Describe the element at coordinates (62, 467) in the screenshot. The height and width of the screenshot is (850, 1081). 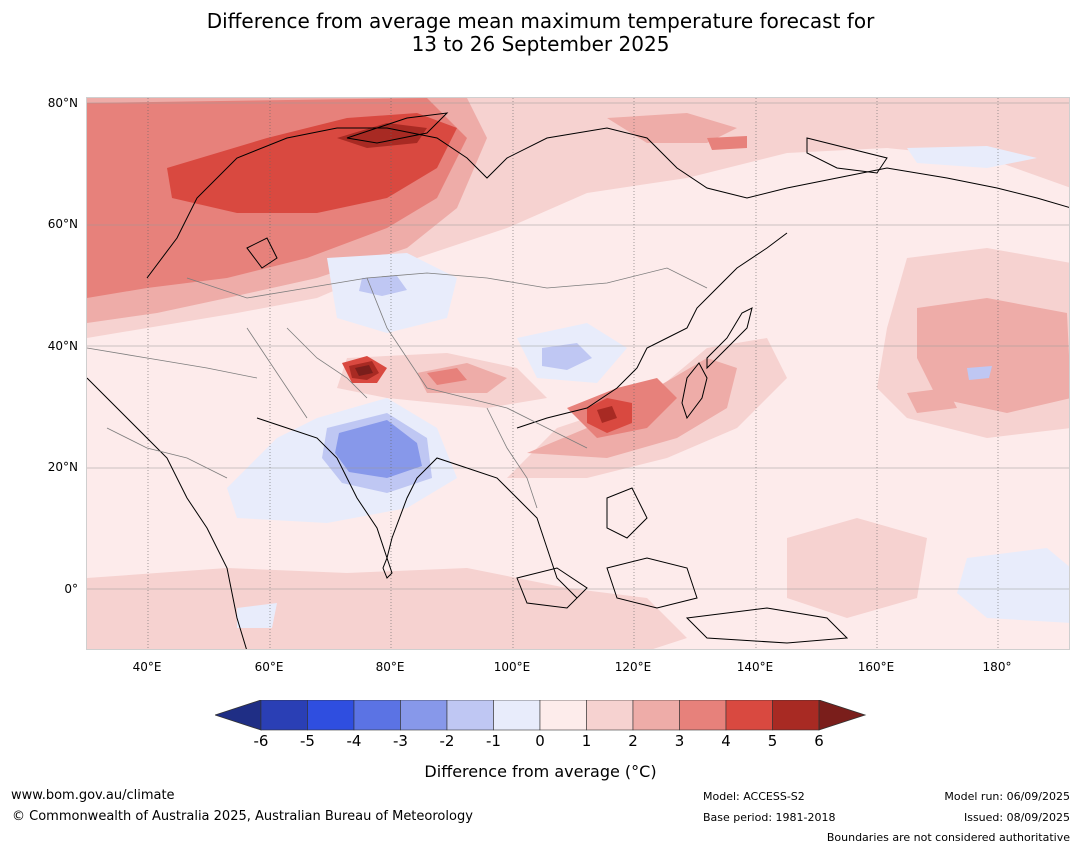
I see `lat-label-20n: 20°N` at that location.